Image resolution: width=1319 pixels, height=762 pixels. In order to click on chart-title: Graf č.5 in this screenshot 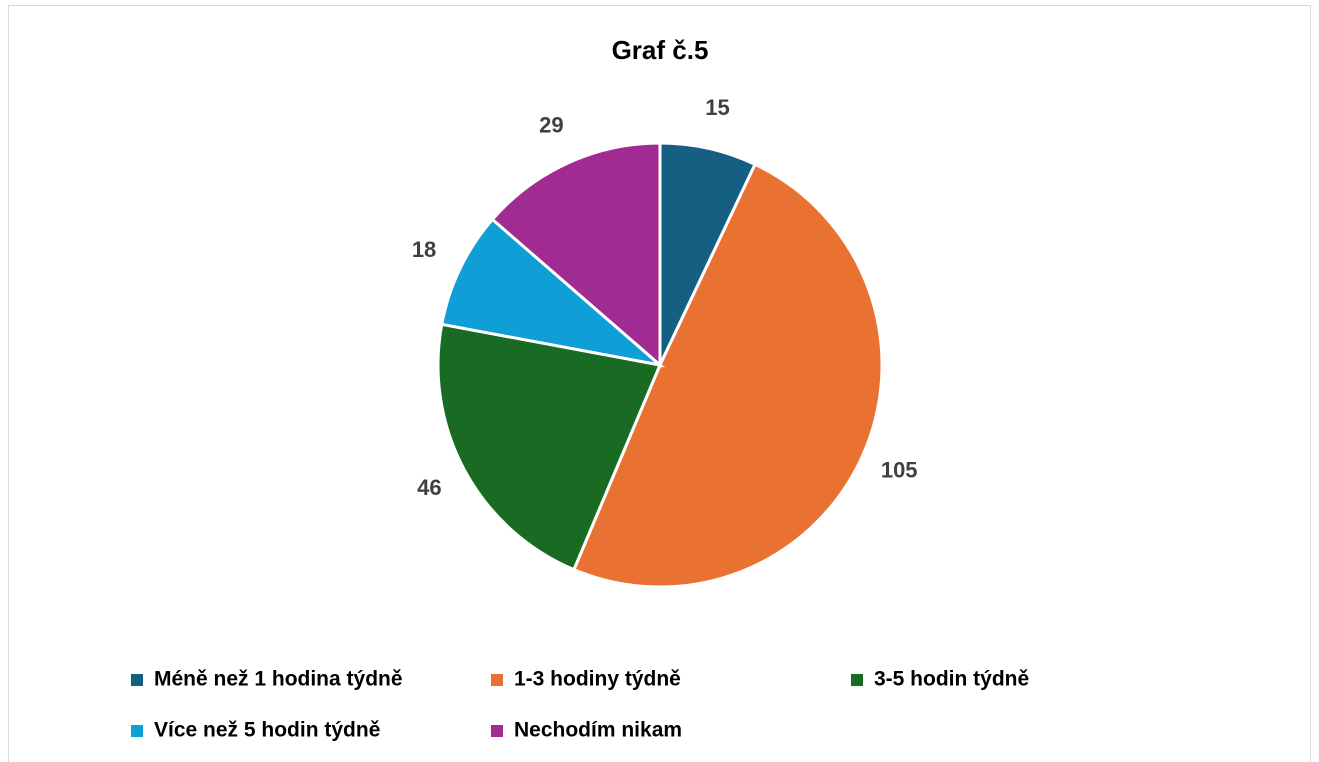, I will do `click(660, 50)`.